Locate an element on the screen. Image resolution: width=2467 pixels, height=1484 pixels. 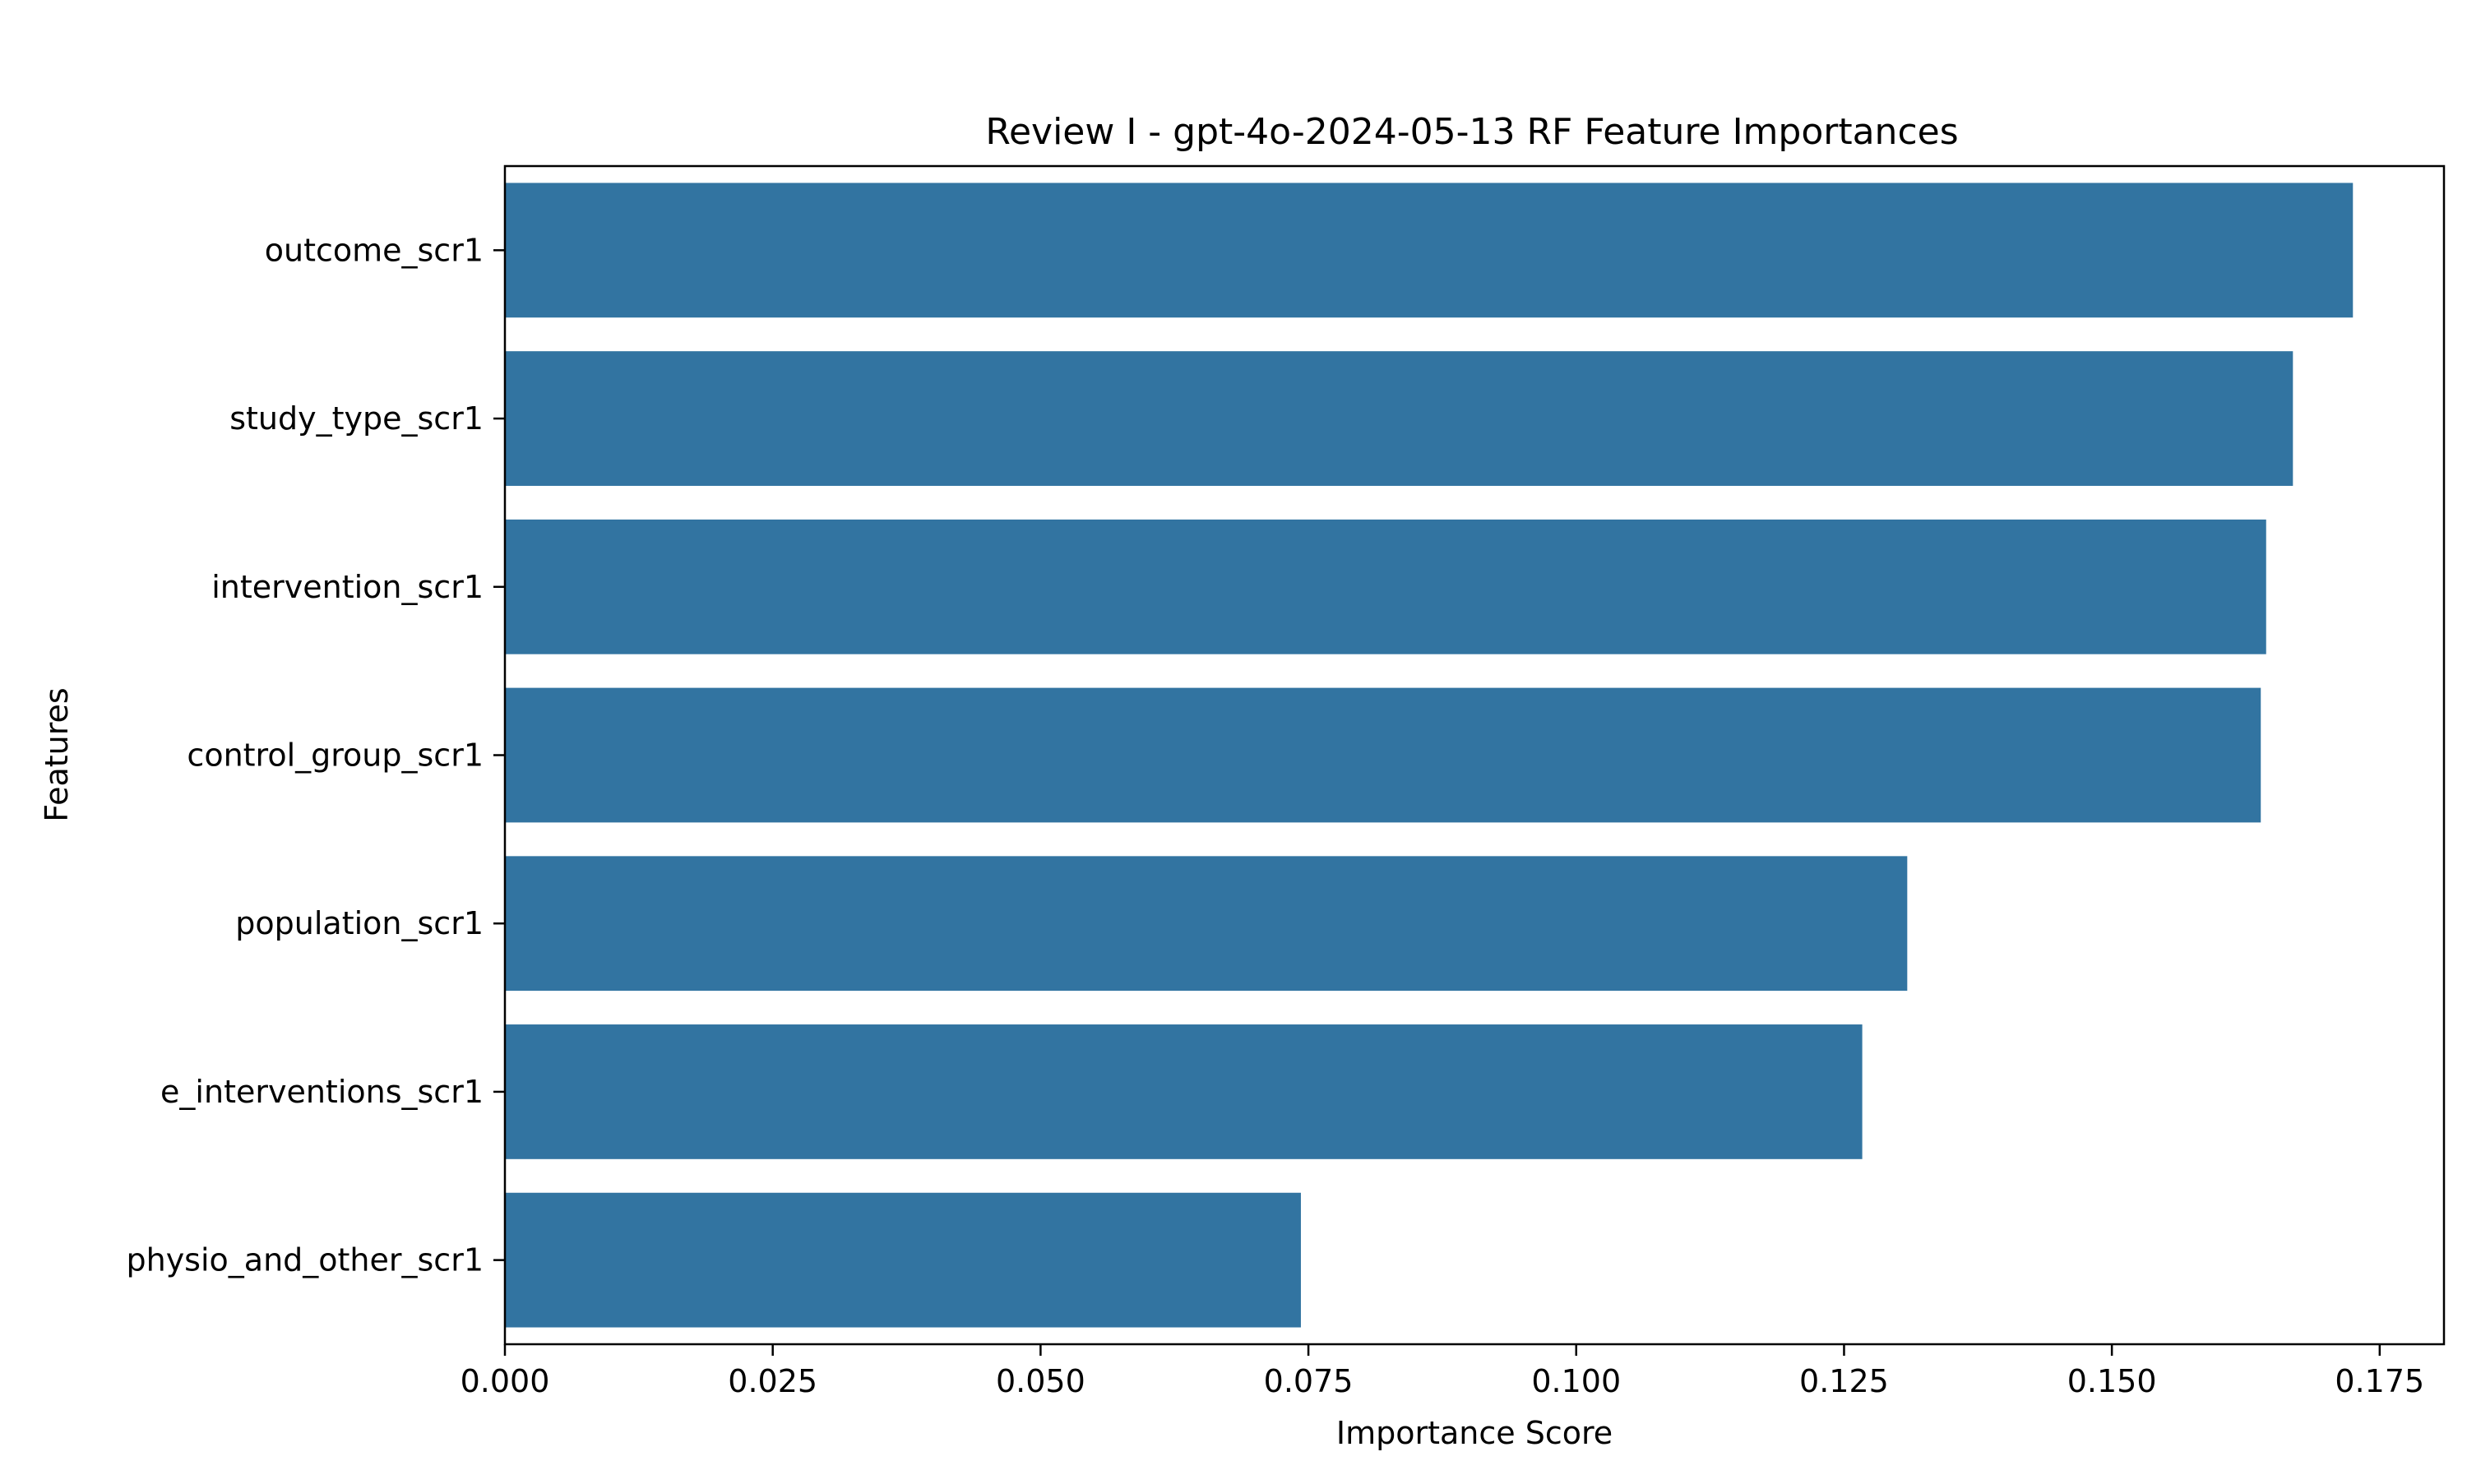
y-axis-label: Features is located at coordinates (57, 754).